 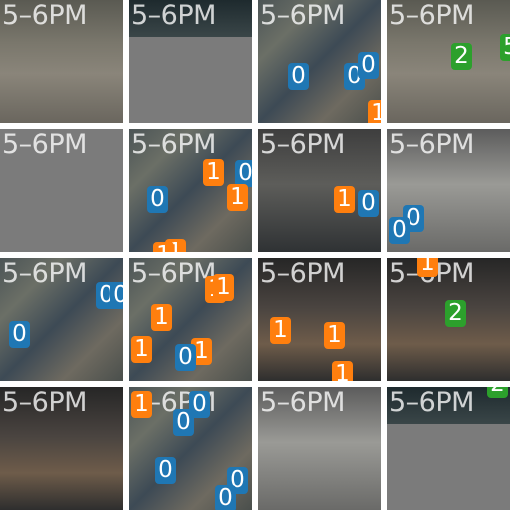 I want to click on tile: 5–6PM 2, so click(x=448, y=448).